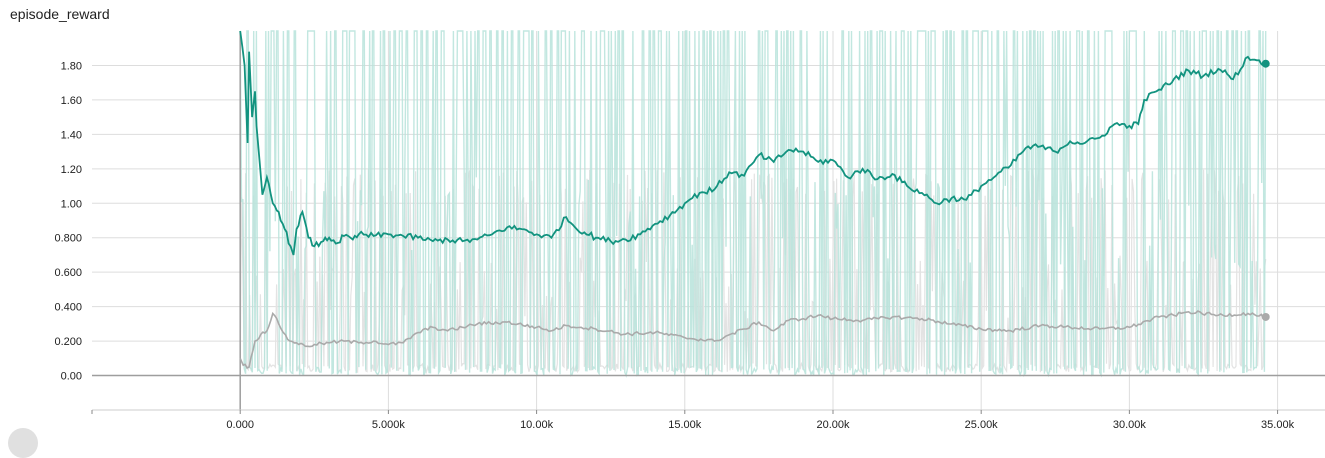 This screenshot has width=1325, height=458. Describe the element at coordinates (1130, 425) in the screenshot. I see `x-tick-label-6: 30.00k` at that location.